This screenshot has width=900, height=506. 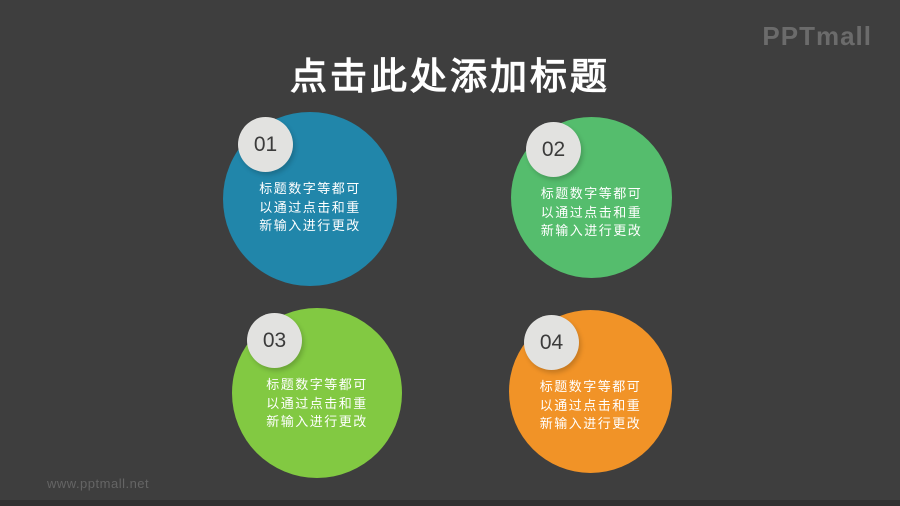 What do you see at coordinates (450, 503) in the screenshot?
I see `footer-bar` at bounding box center [450, 503].